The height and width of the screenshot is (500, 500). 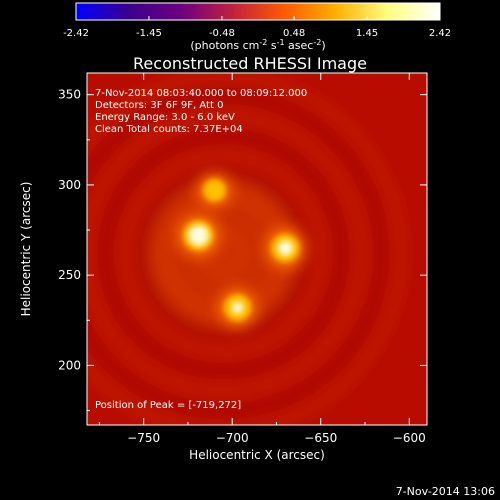 I want to click on plot-title: Reconstructed RHESSI Image, so click(x=250, y=63).